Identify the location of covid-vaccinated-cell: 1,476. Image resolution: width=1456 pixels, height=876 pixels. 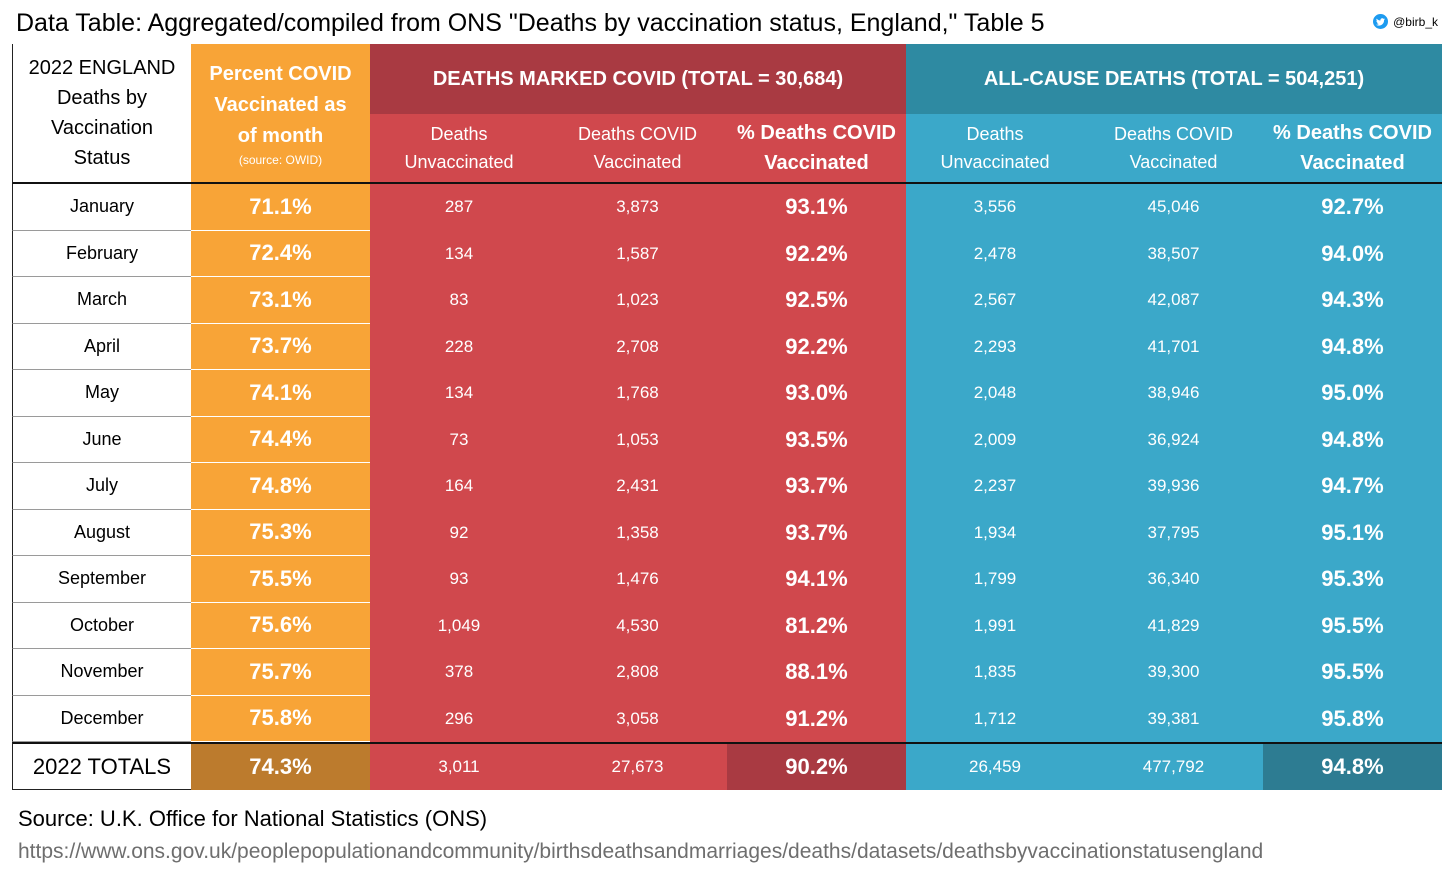
(637, 579).